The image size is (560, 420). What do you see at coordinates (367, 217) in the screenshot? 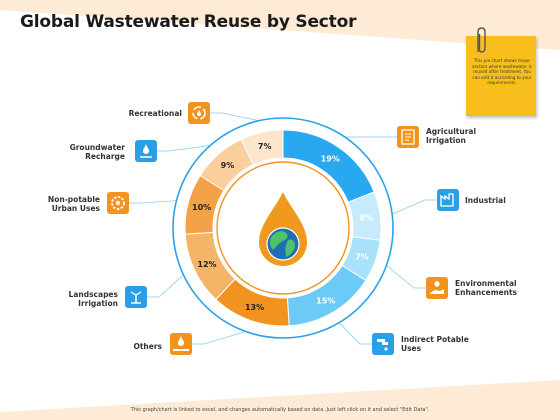
I see `percent-label: 8%` at bounding box center [367, 217].